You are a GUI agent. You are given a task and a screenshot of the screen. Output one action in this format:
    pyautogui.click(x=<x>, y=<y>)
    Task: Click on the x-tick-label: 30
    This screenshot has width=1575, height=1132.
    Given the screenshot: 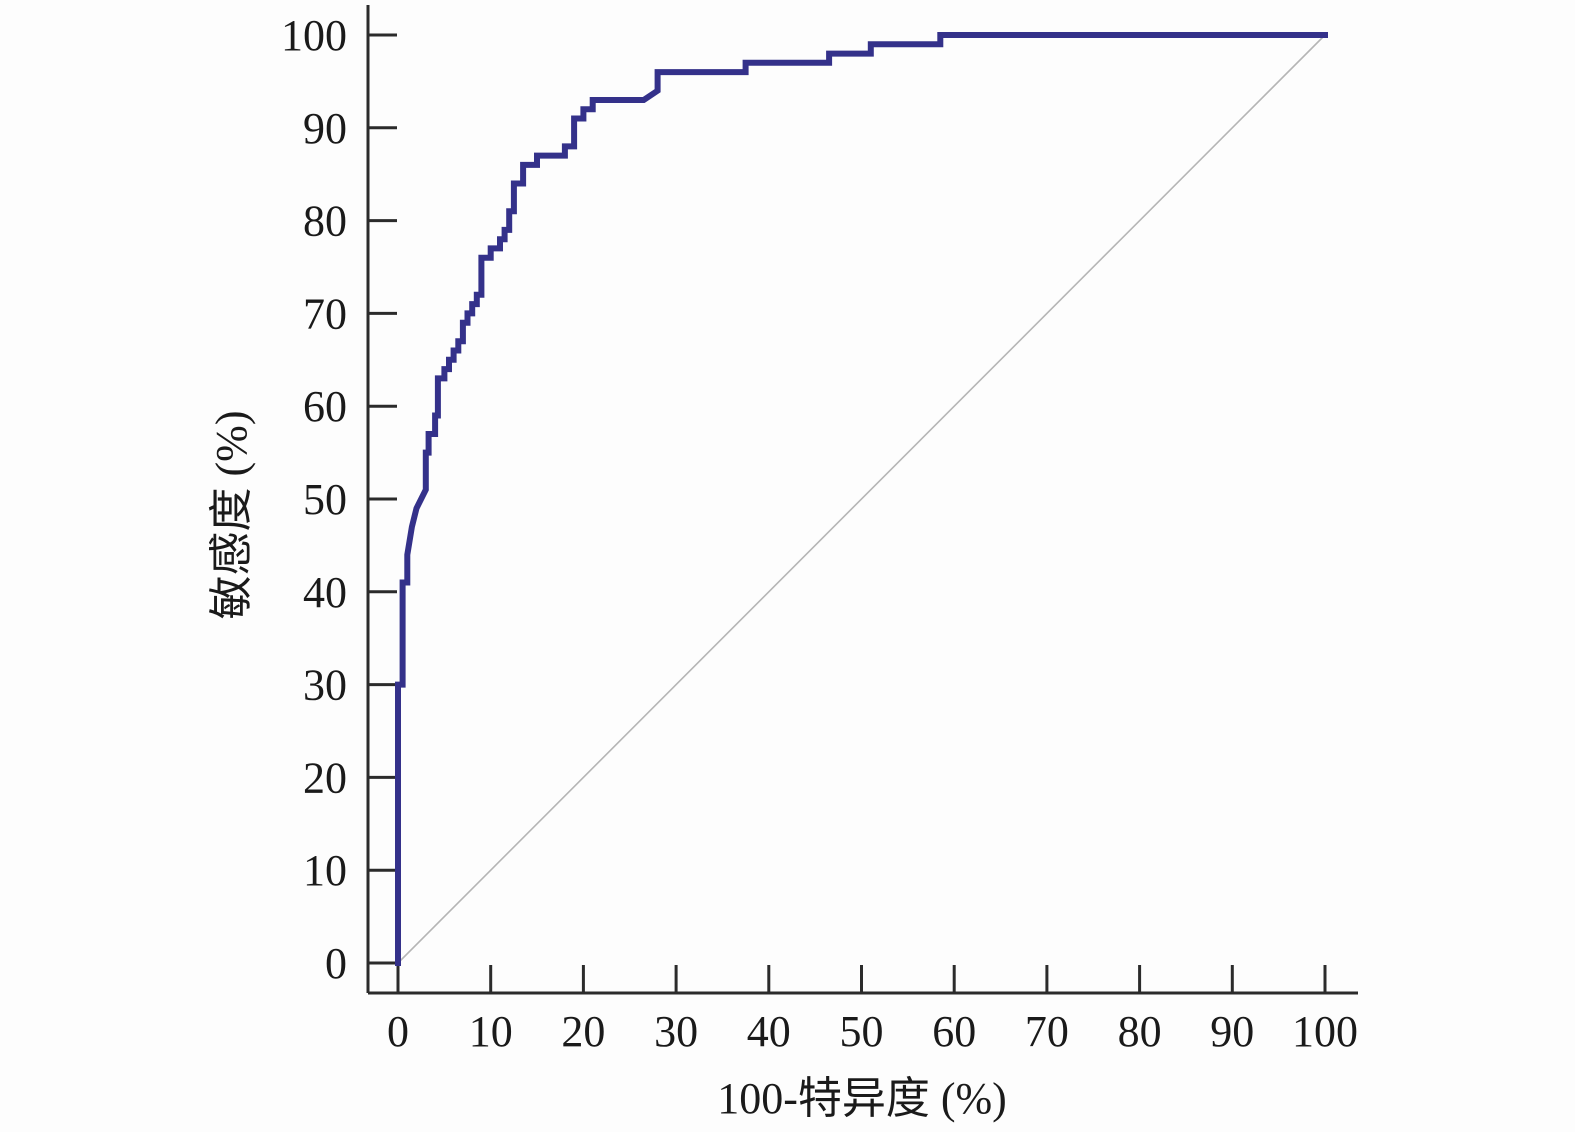 What is the action you would take?
    pyautogui.click(x=676, y=1031)
    